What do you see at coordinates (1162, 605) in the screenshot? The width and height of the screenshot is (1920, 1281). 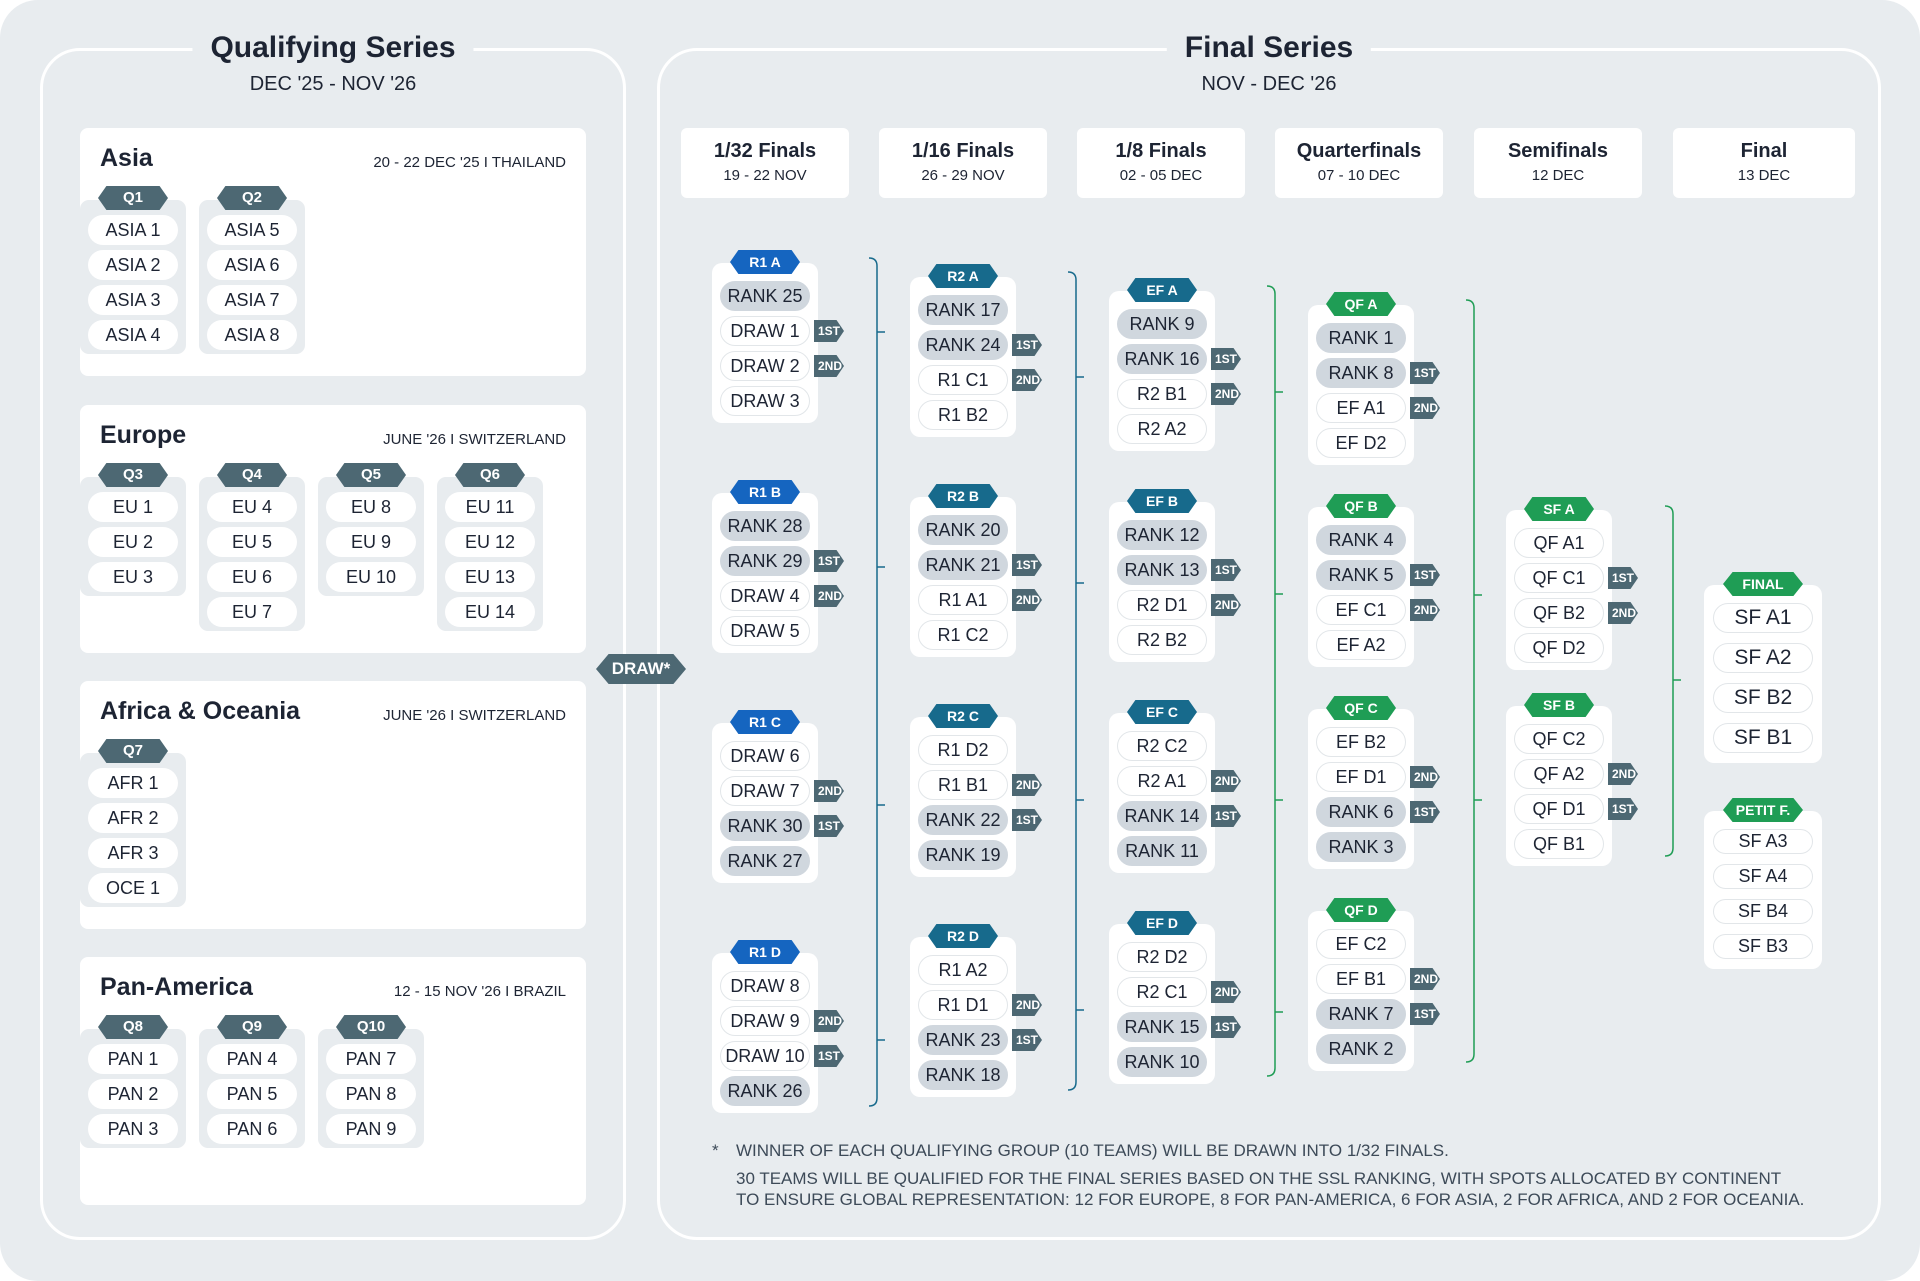 I see `team-slot: R2 D1` at bounding box center [1162, 605].